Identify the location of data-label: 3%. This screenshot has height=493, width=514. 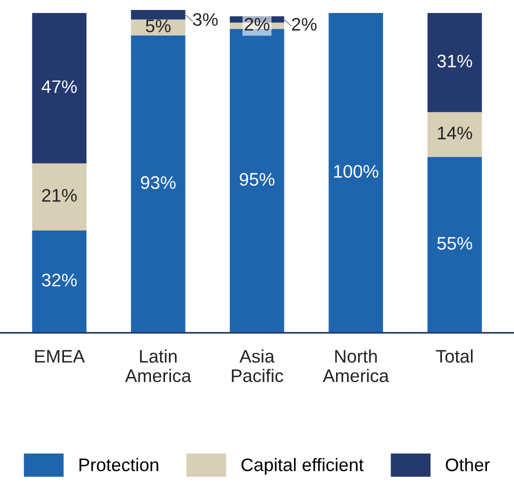
(205, 19).